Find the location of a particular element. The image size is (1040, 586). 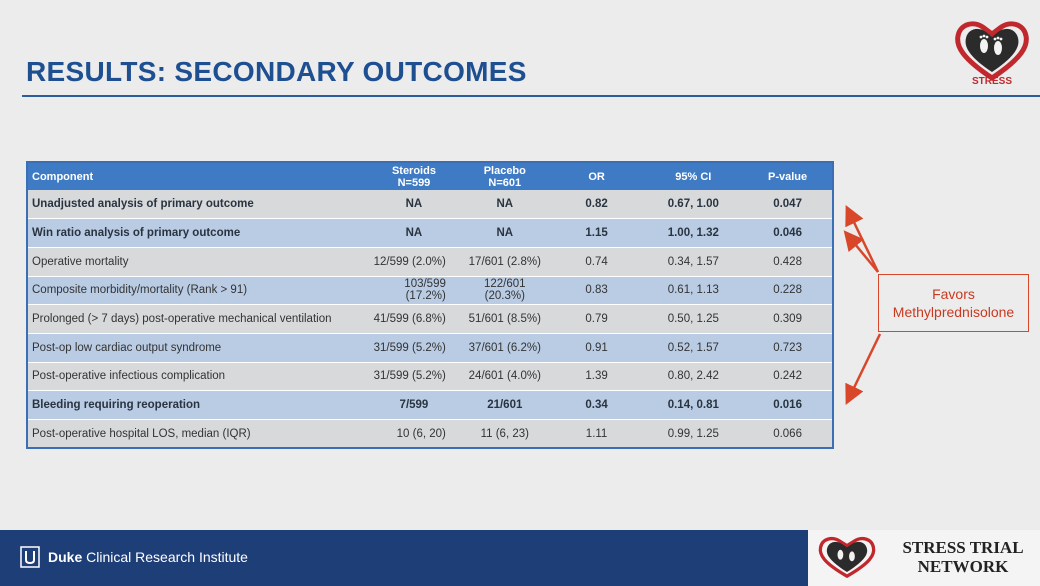

footer-institute-name: Duke Clinical Research Institute is located at coordinates (148, 557).